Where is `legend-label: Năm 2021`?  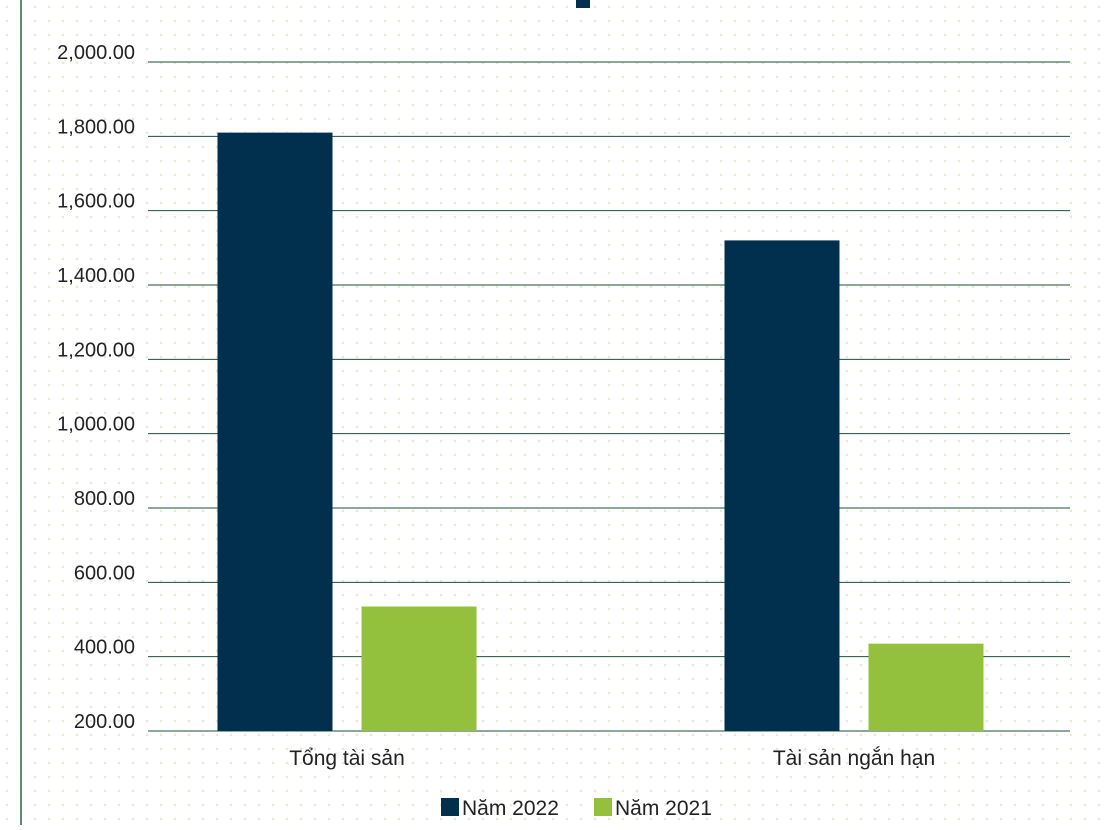 legend-label: Năm 2021 is located at coordinates (663, 808).